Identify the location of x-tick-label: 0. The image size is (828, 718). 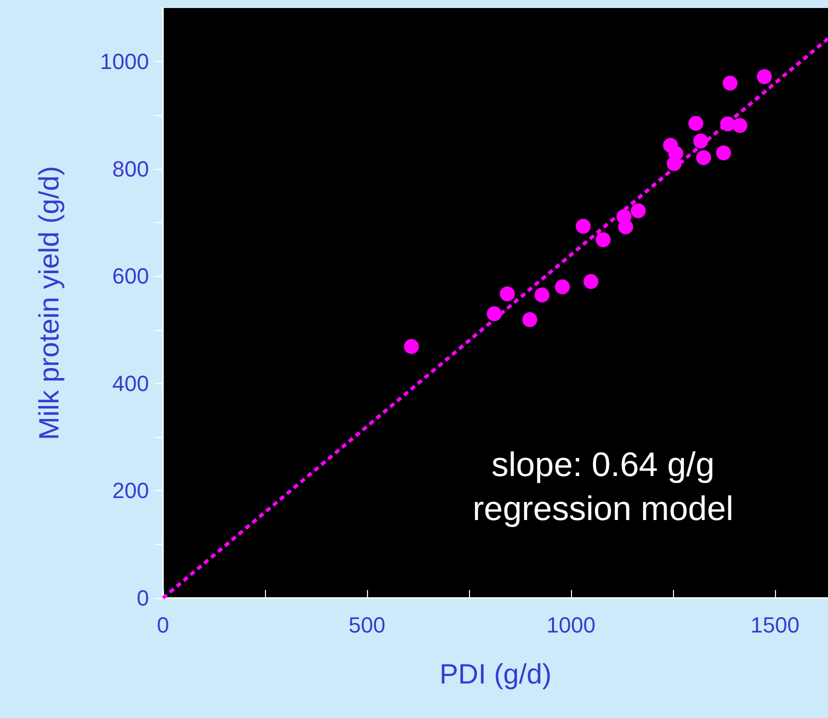
(163, 625).